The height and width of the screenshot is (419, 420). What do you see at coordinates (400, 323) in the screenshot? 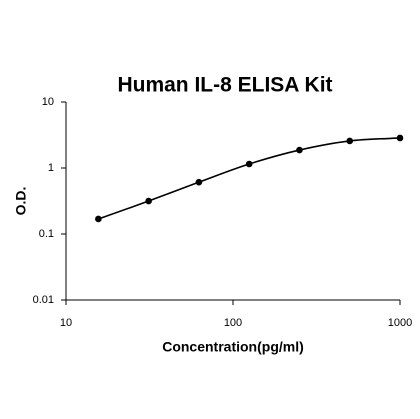
I see `x-tick-label: 1000` at bounding box center [400, 323].